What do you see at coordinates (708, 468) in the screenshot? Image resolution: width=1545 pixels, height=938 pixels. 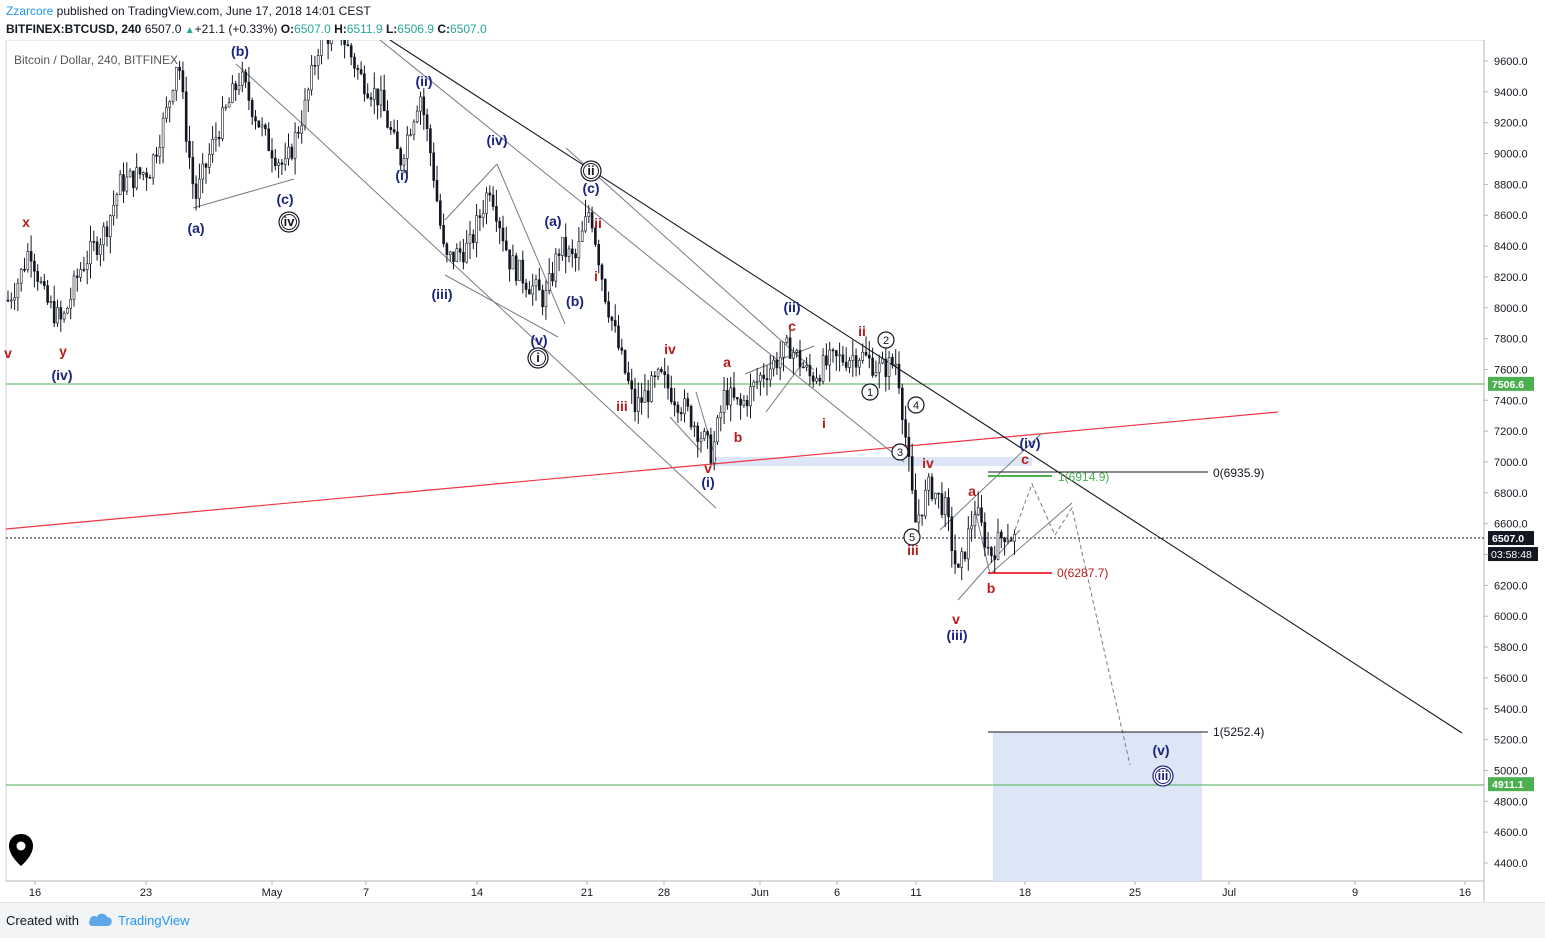 I see `wave-label-red: v` at bounding box center [708, 468].